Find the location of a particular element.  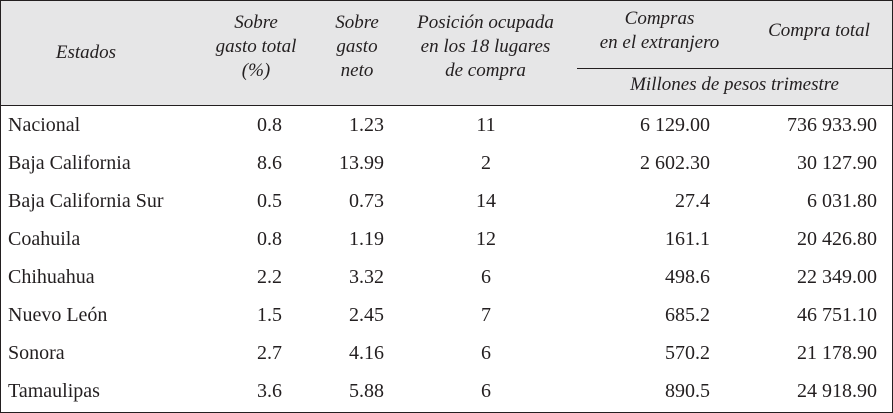

header-gasto-total-line3: (%) is located at coordinates (256, 70).